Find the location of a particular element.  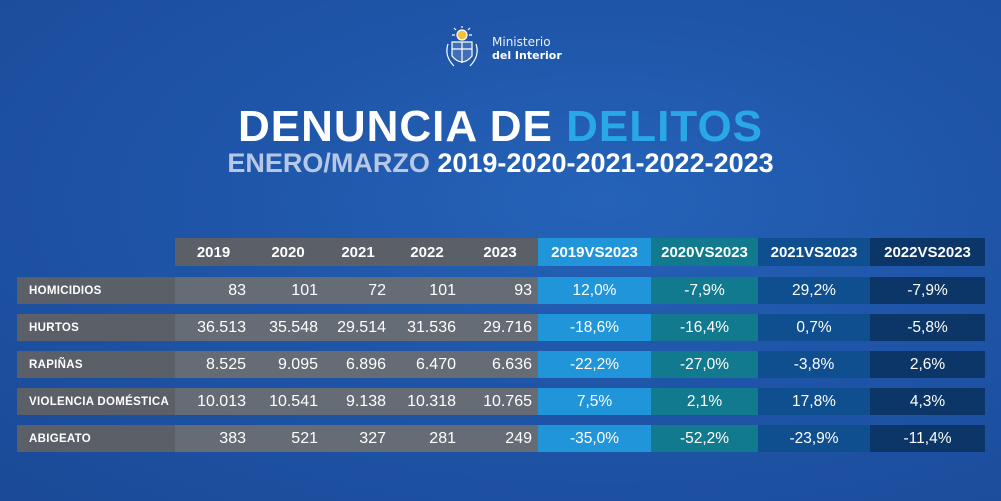

table-cell-change: -16,4% is located at coordinates (704, 327).